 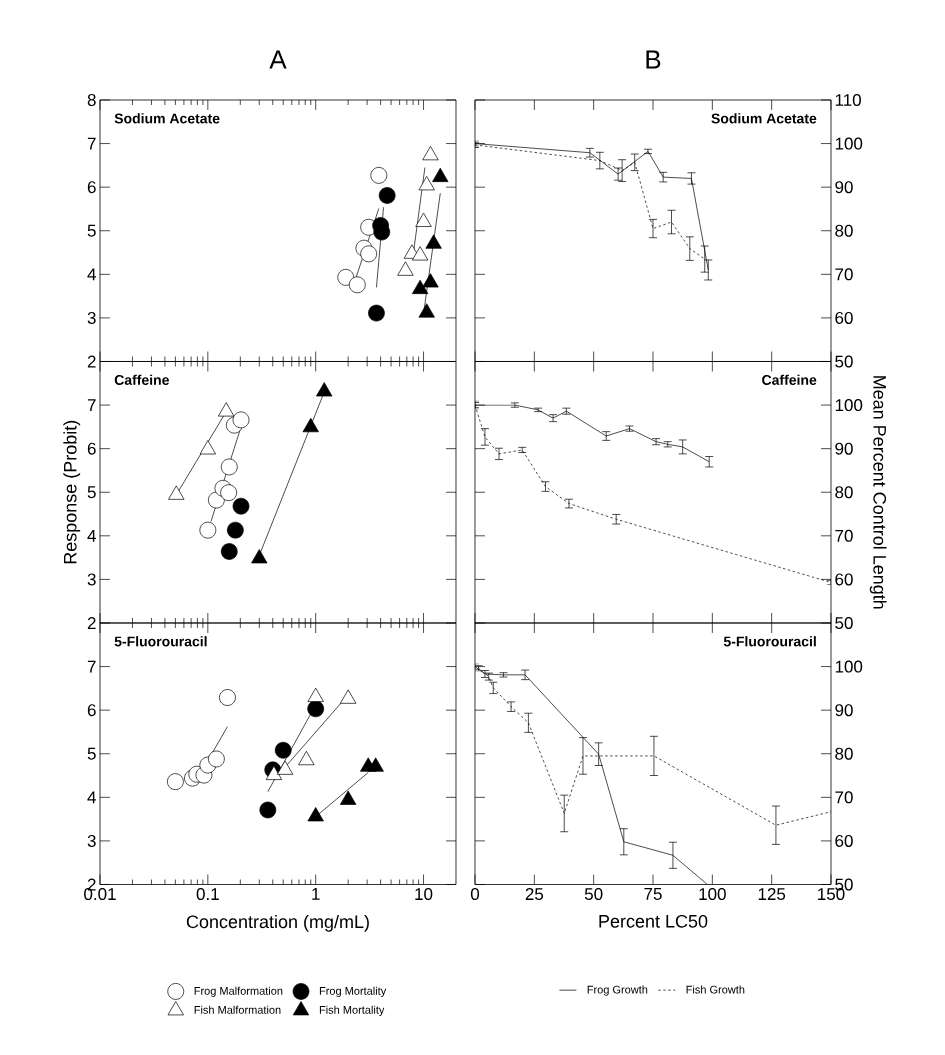 I want to click on legend-label: Frog Malformation, so click(x=238, y=991).